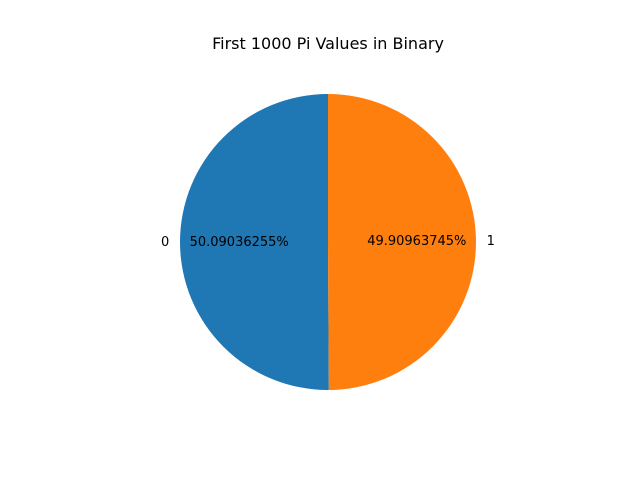 This screenshot has width=640, height=480. What do you see at coordinates (491, 241) in the screenshot?
I see `slice-label-1: 1` at bounding box center [491, 241].